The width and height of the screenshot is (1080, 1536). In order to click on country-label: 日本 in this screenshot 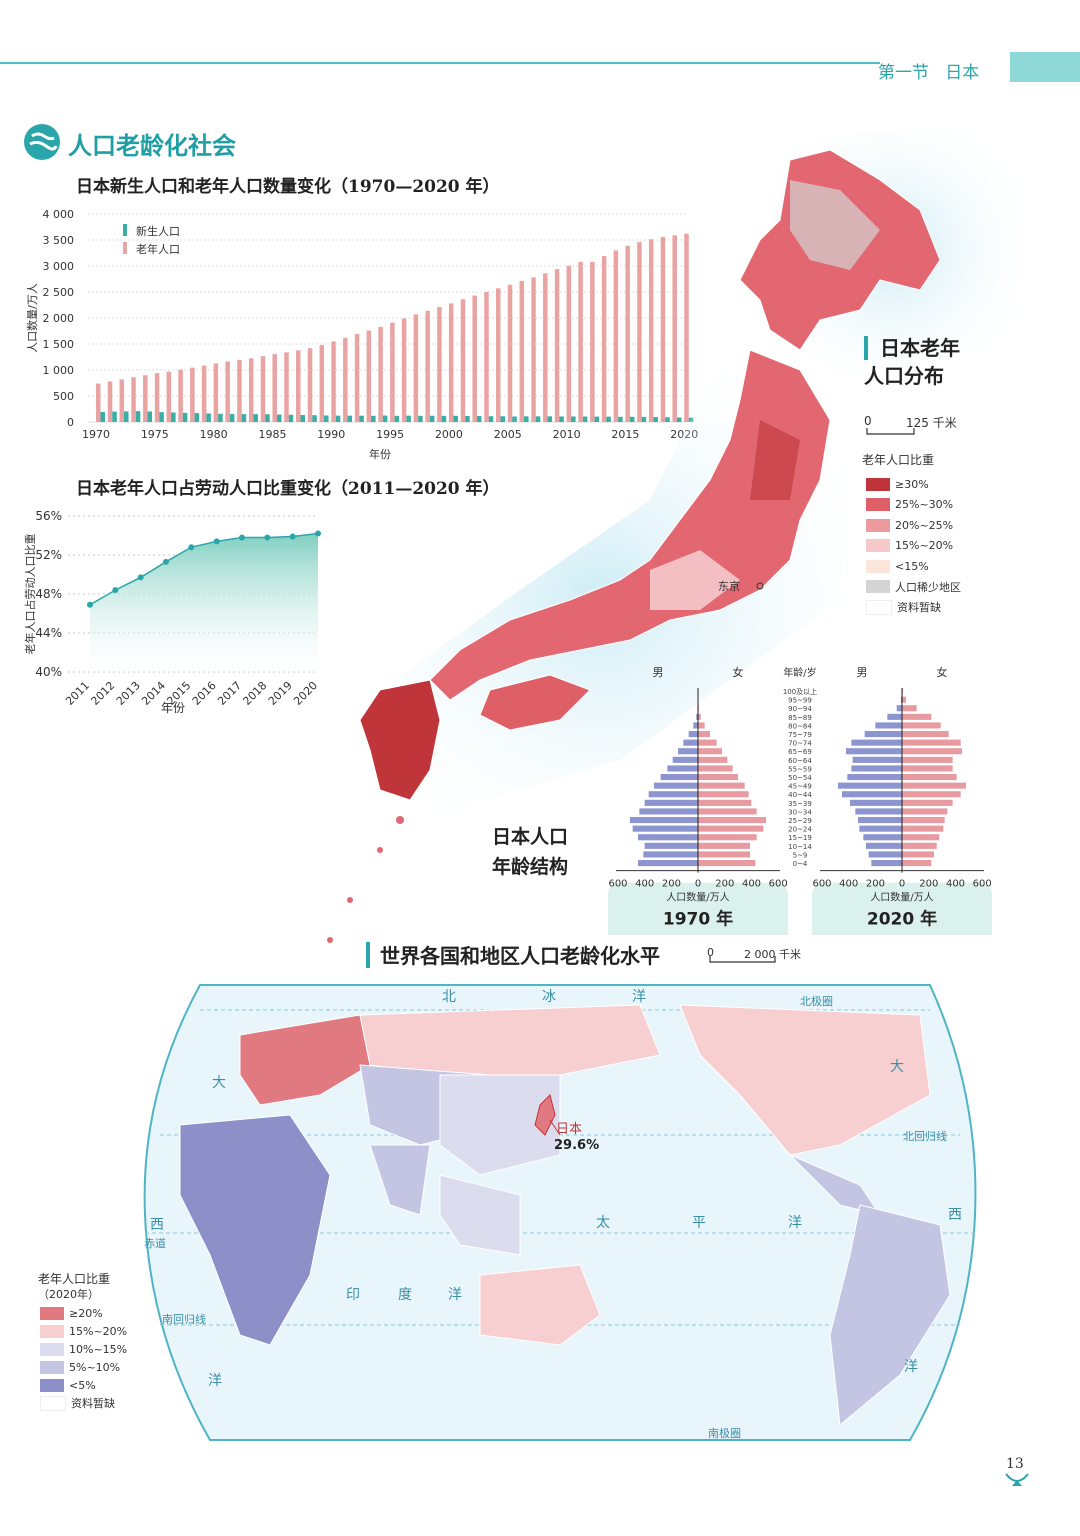, I will do `click(962, 73)`.